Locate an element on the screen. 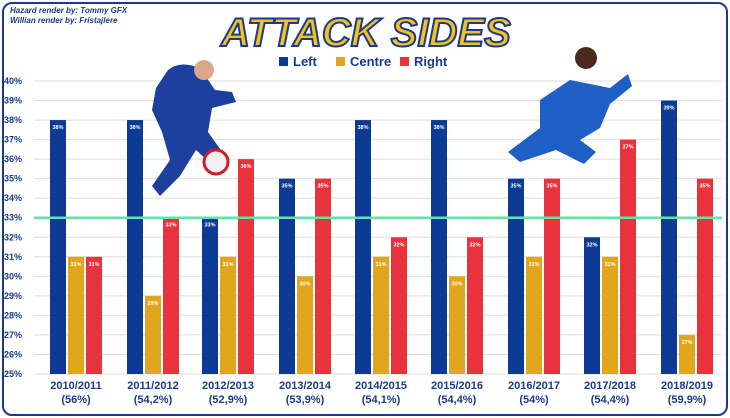  bar-value-label: 36% is located at coordinates (245, 167).